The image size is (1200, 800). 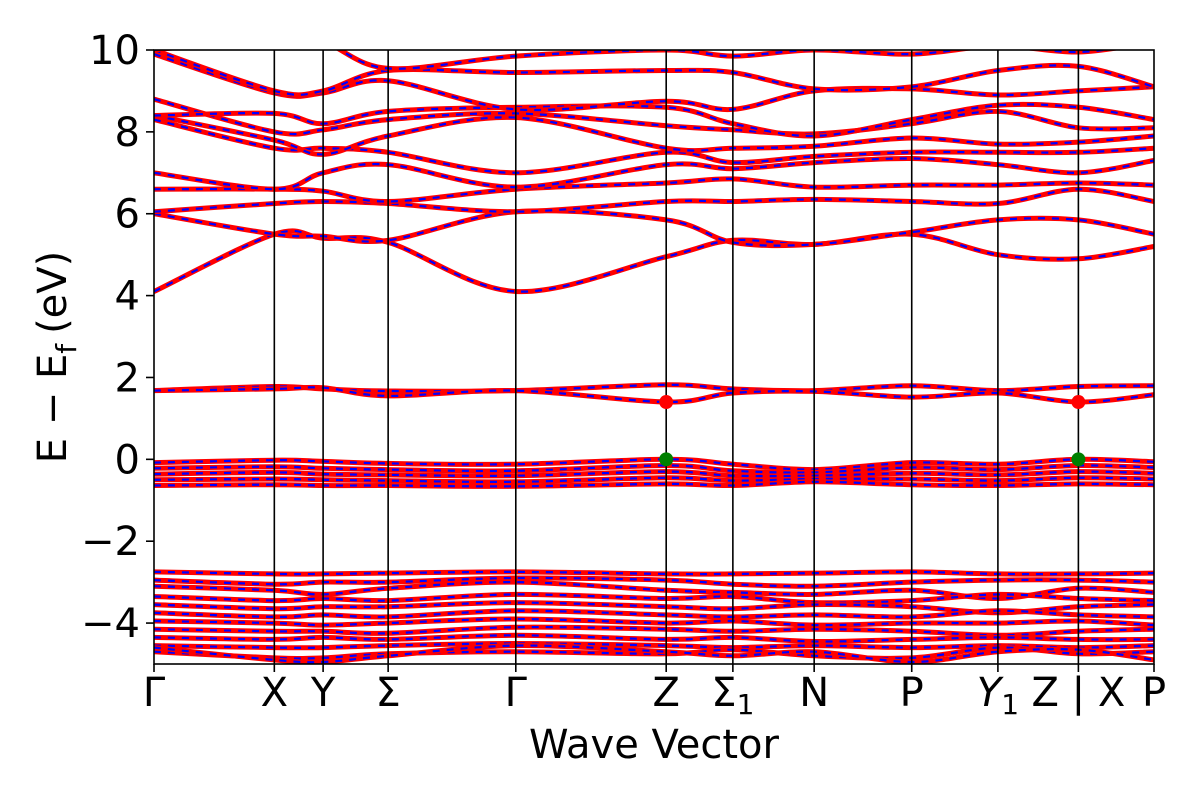 I want to click on y-tick-label: 0, so click(x=127, y=460).